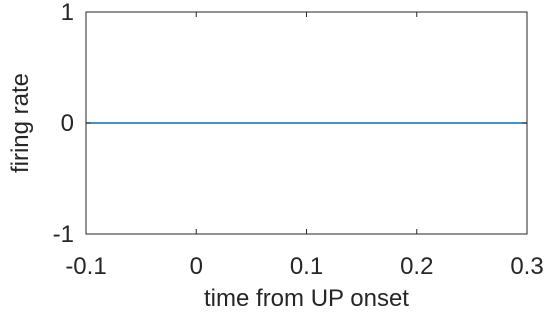 This screenshot has width=550, height=320. I want to click on x-tick-label: 0.1, so click(306, 266).